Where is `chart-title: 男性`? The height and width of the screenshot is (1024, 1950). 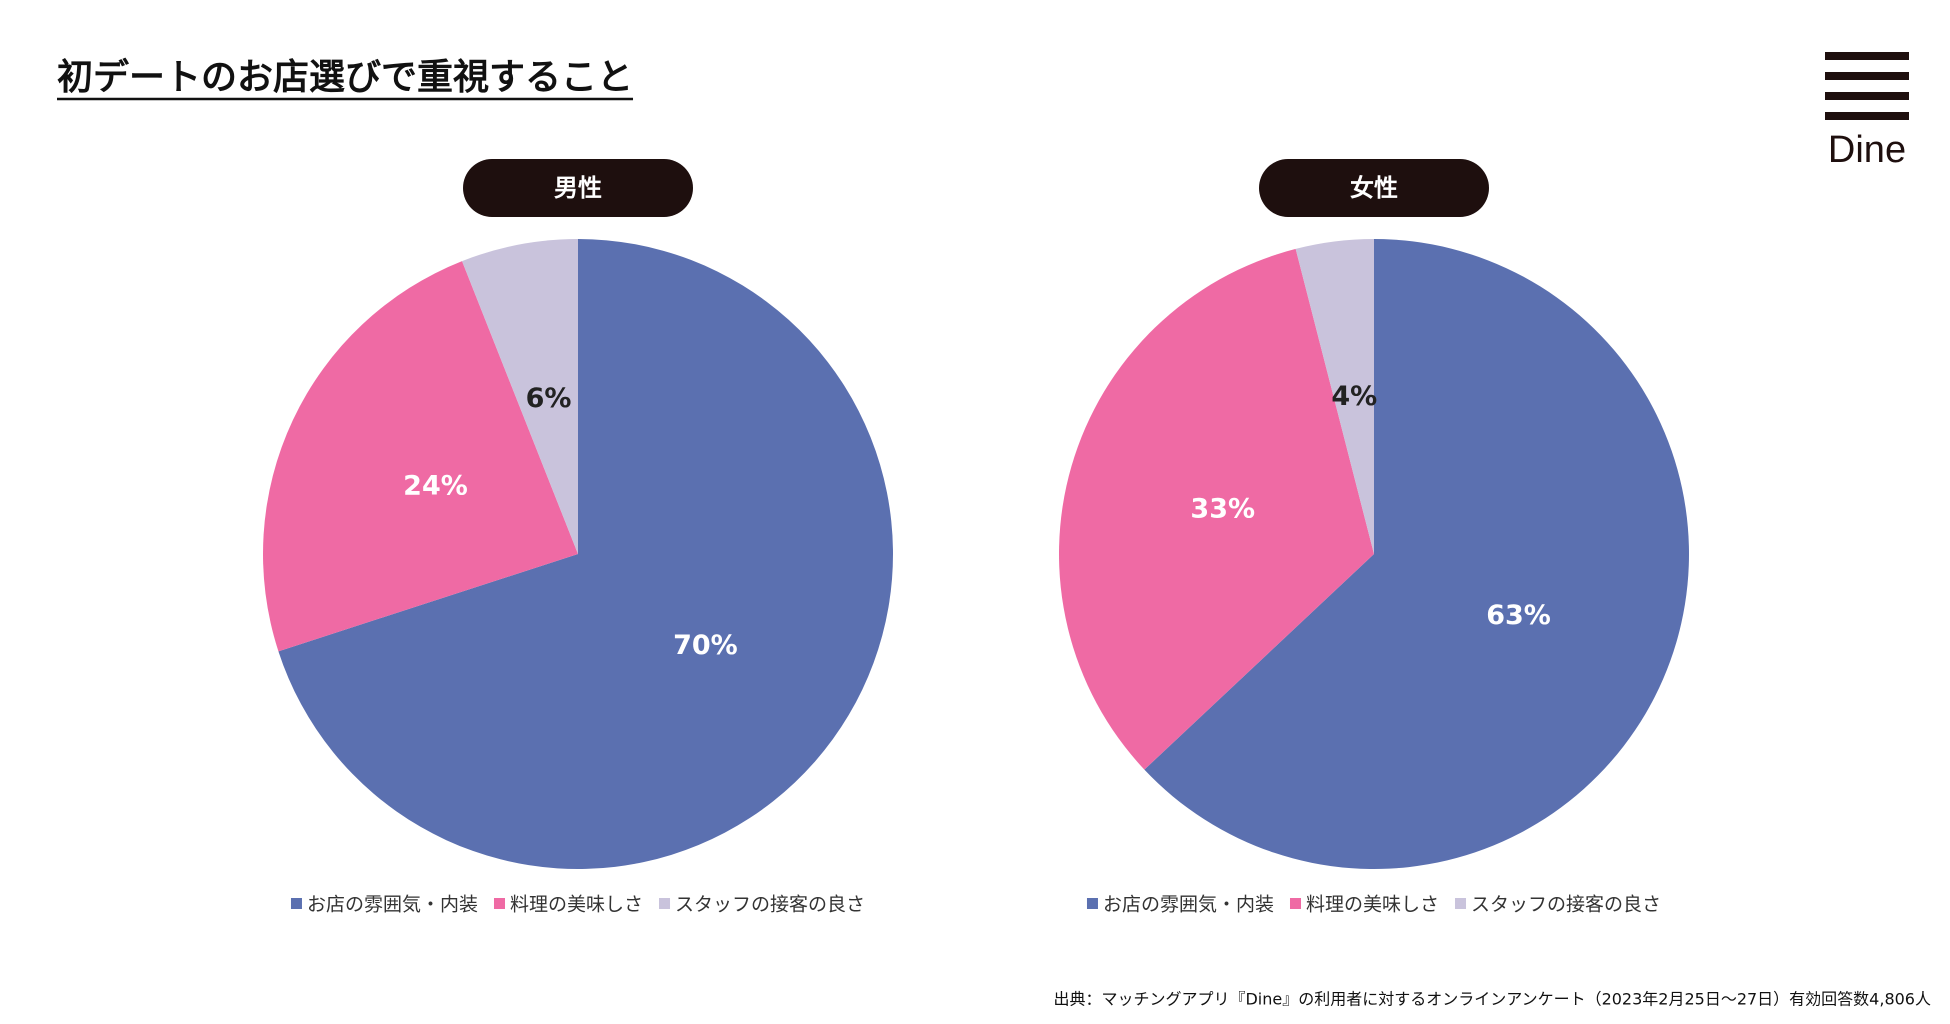
chart-title: 男性 is located at coordinates (578, 188).